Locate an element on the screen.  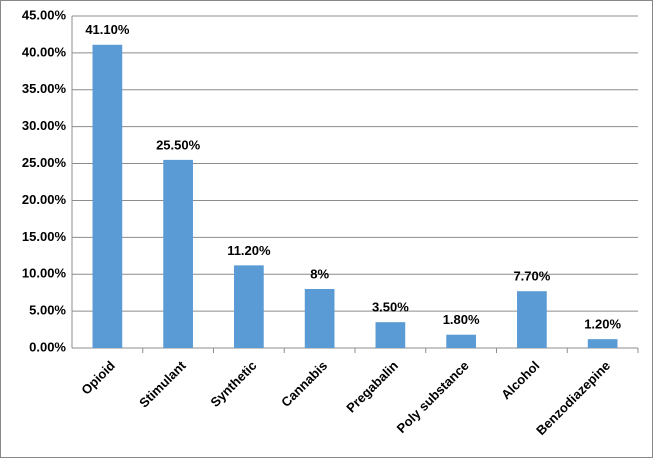
value-label: 25.50% is located at coordinates (178, 144).